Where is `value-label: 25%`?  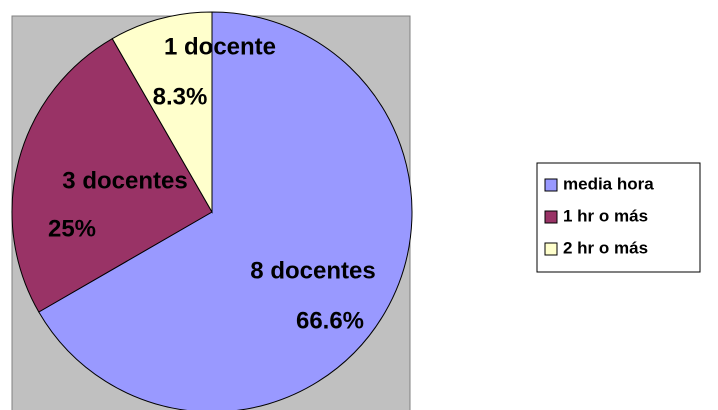 value-label: 25% is located at coordinates (72, 228).